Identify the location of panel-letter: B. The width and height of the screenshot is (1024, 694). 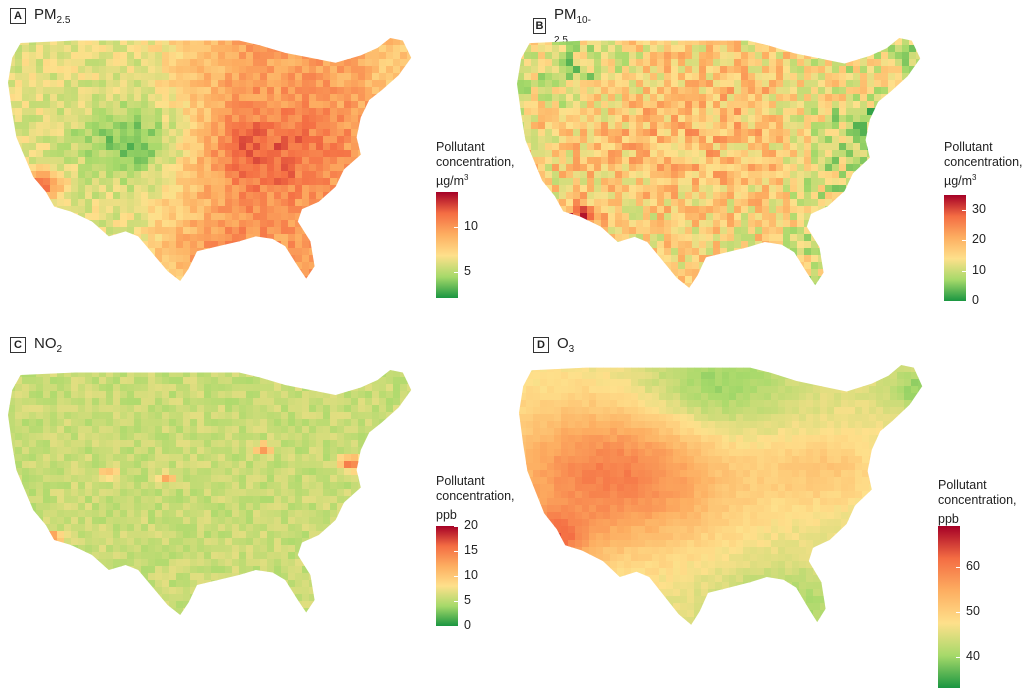
(539, 26).